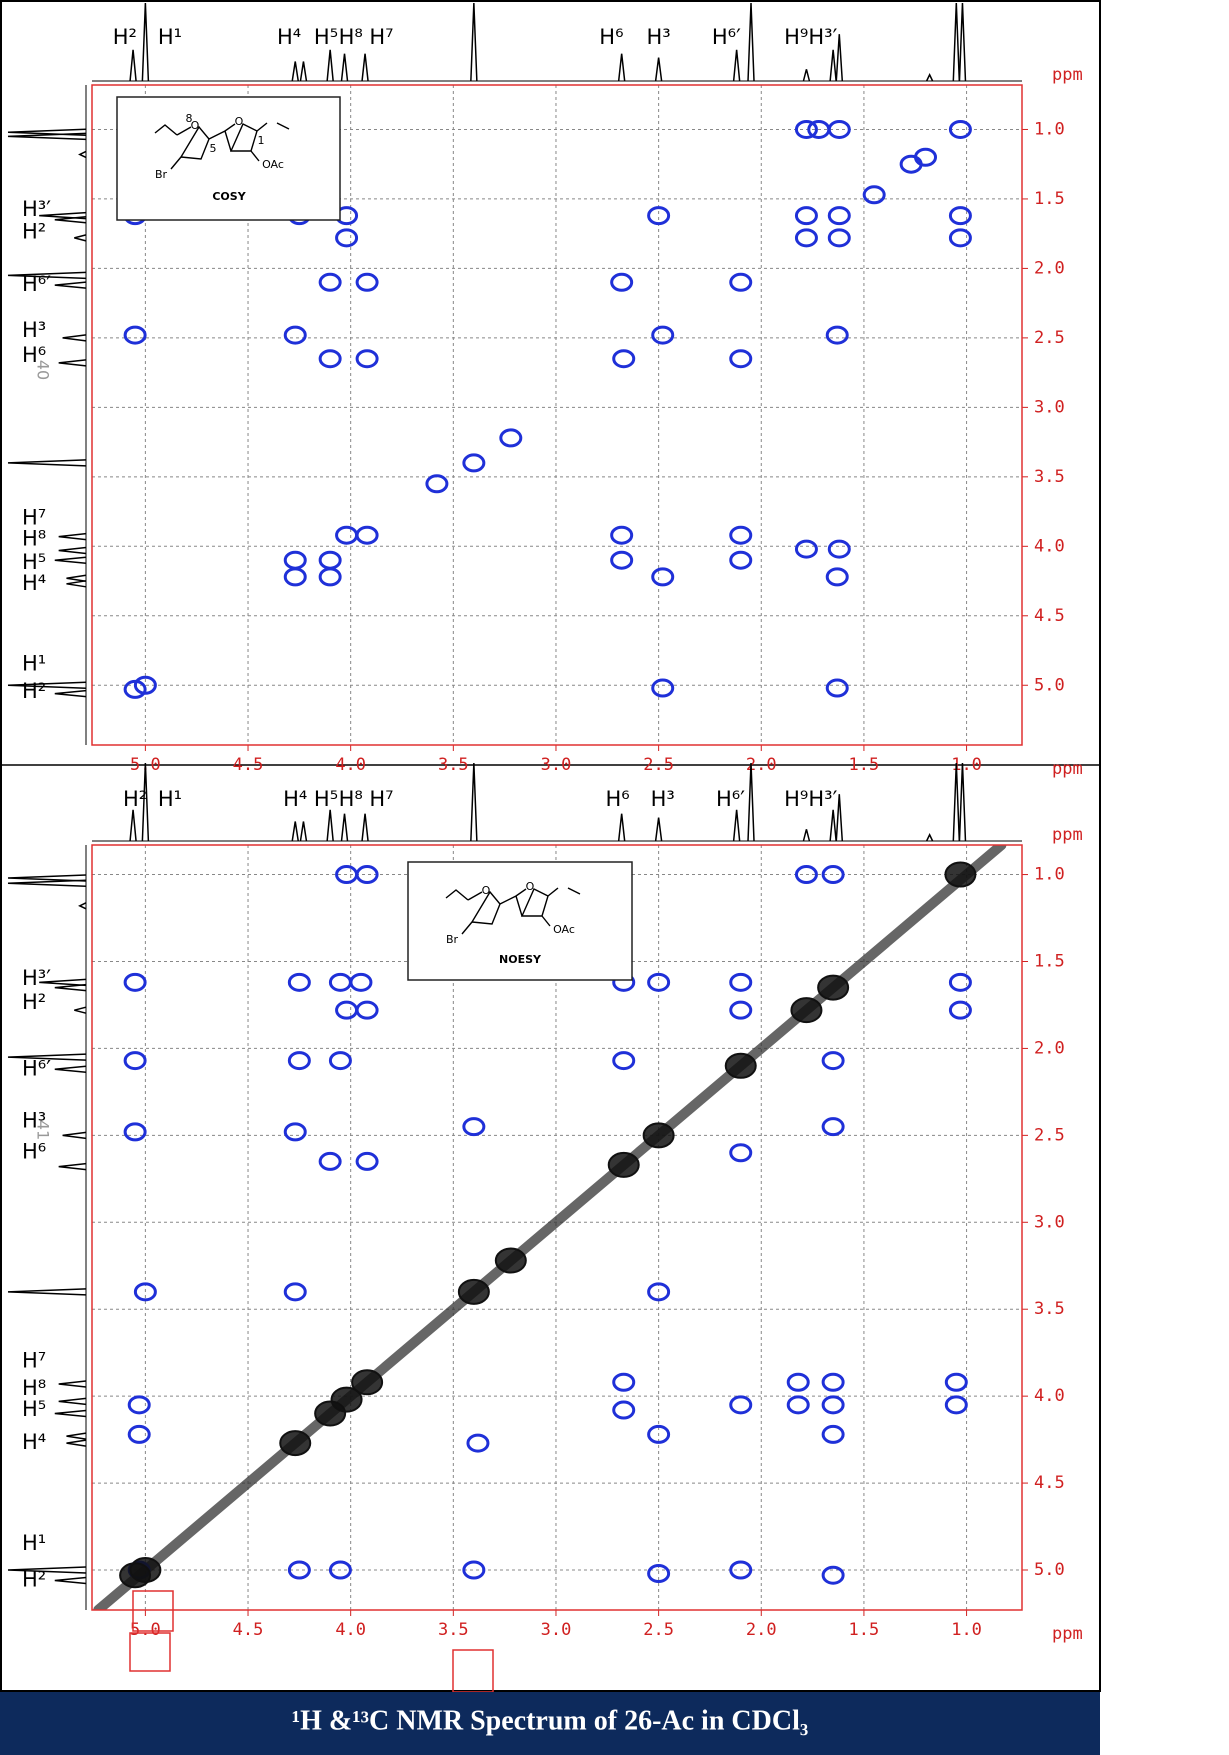  I want to click on y-tick-label: 2.0, so click(1049, 1048).